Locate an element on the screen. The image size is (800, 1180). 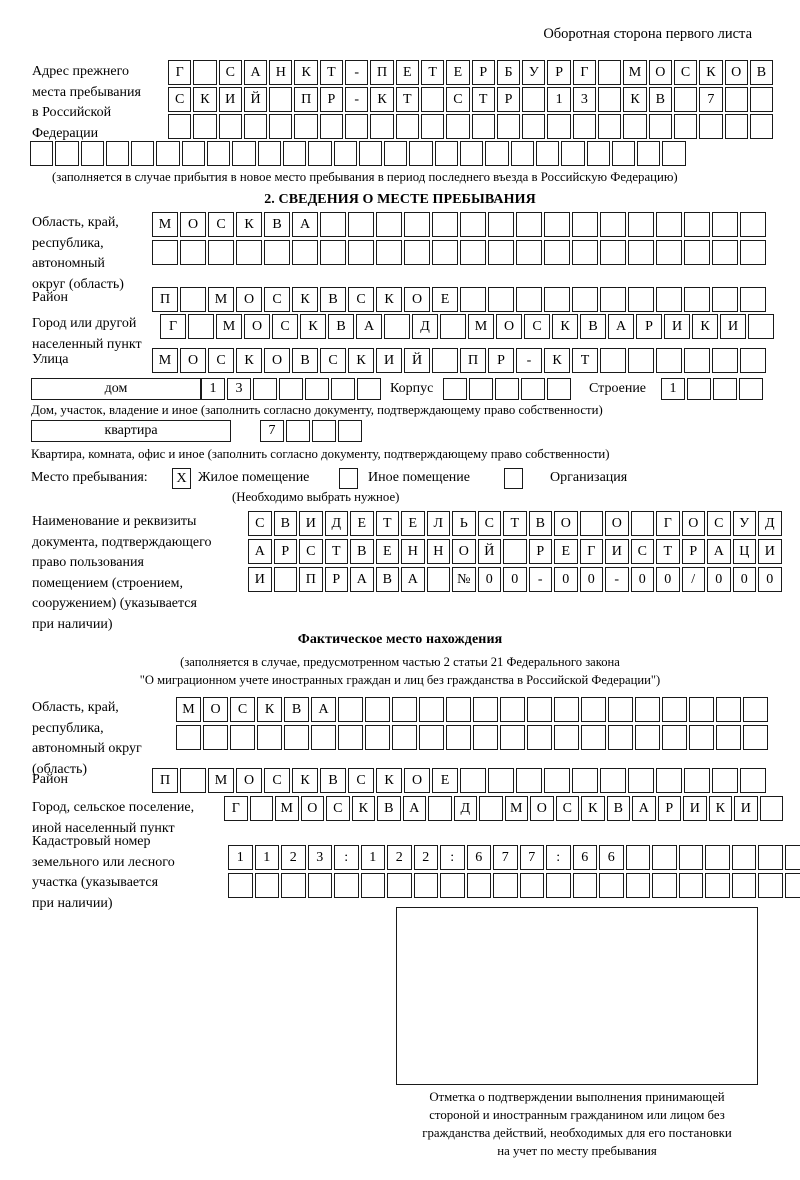
char-cell: / is located at coordinates (693, 579).